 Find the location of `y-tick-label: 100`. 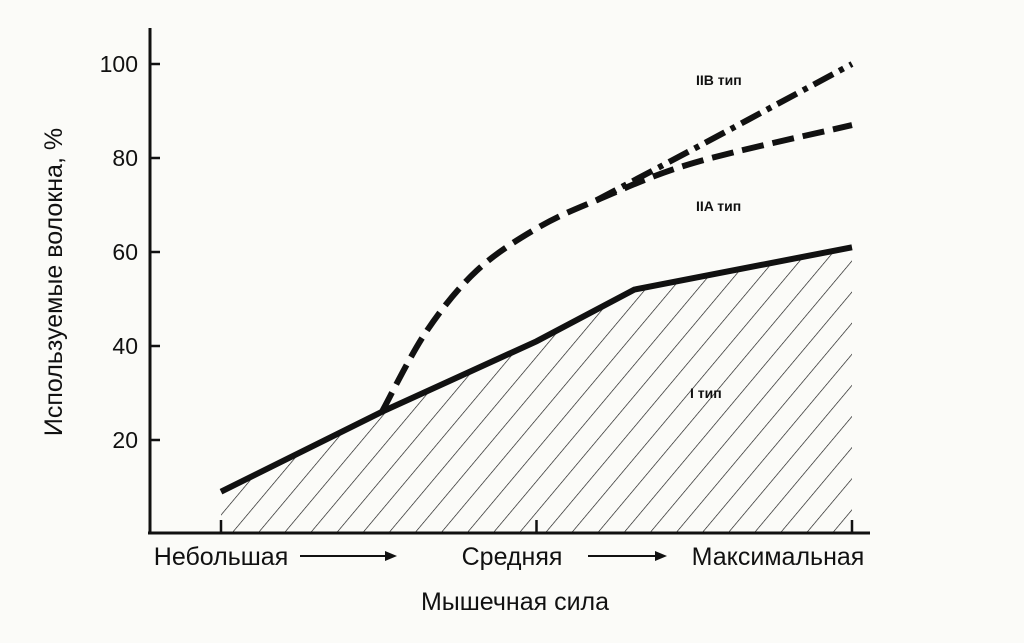

y-tick-label: 100 is located at coordinates (119, 64).